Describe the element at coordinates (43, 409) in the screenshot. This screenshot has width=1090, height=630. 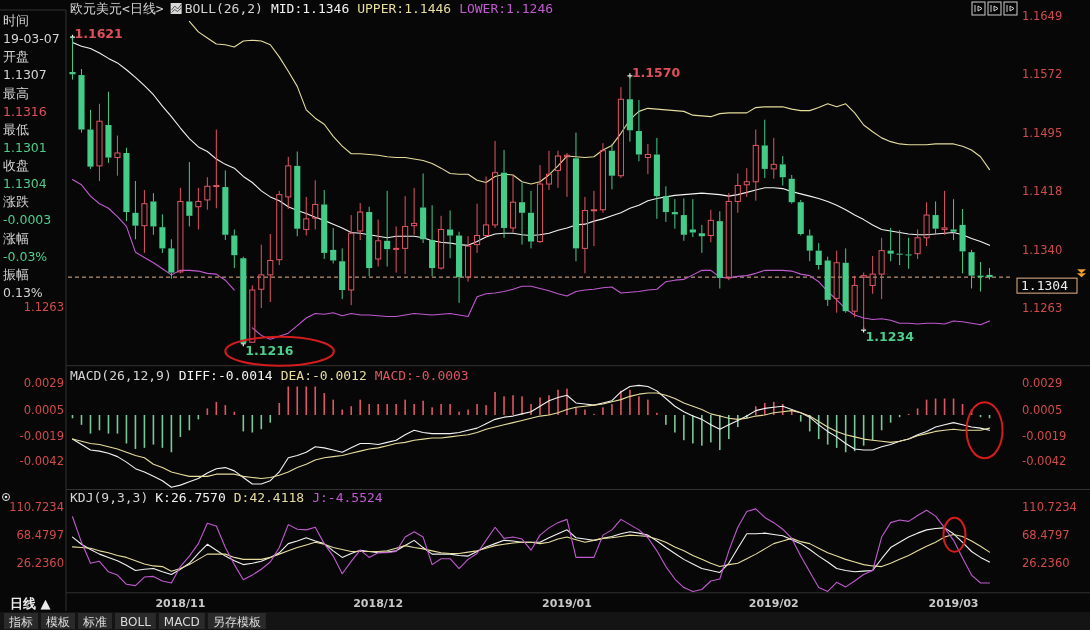
I see `y2-tick: 0.0005` at that location.